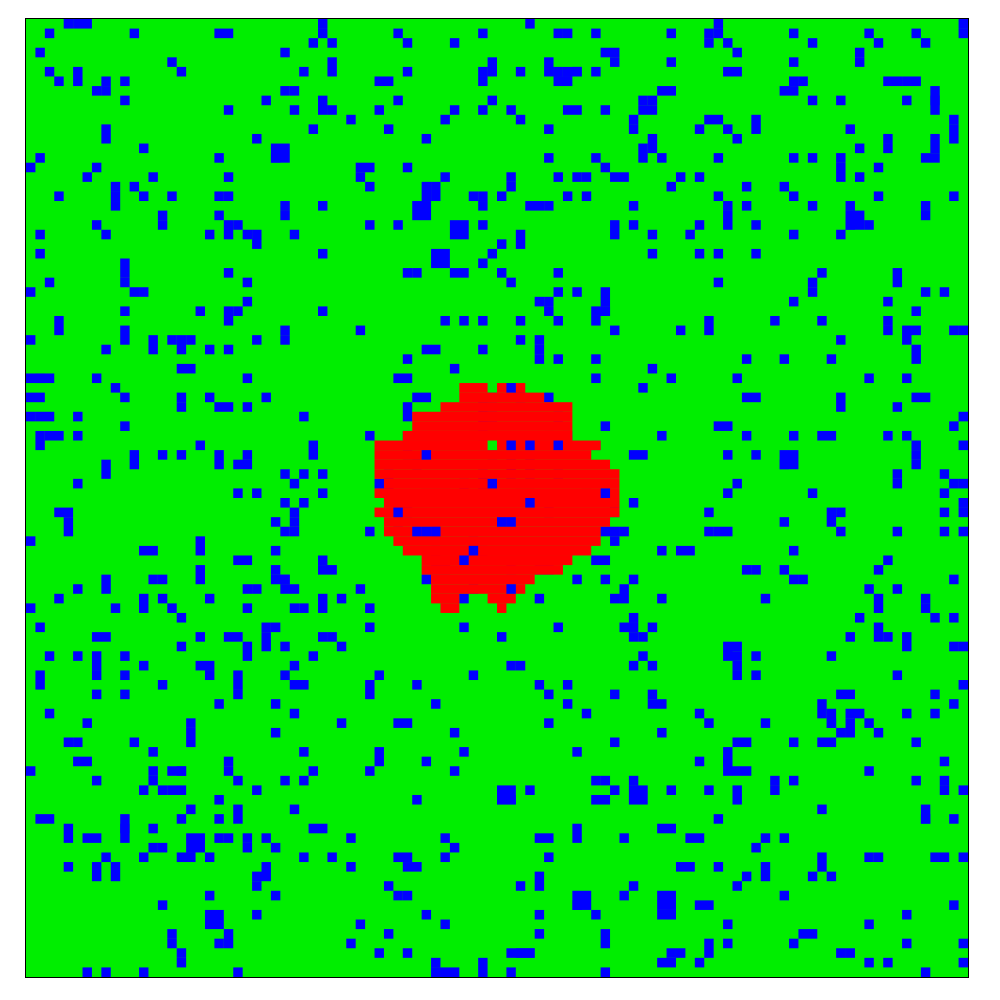 The width and height of the screenshot is (1000, 1000). Describe the element at coordinates (445, 598) in the screenshot. I see `red-cell-run` at that location.